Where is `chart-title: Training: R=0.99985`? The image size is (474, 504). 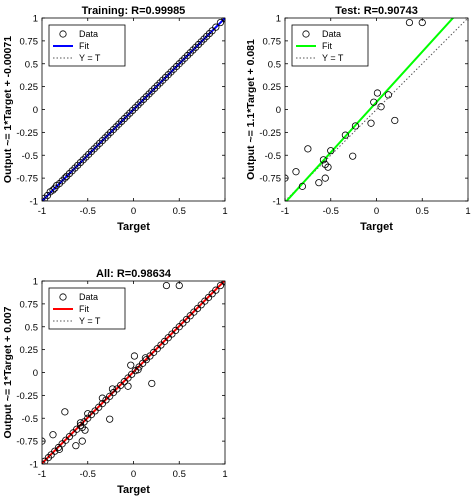
chart-title: Training: R=0.99985 is located at coordinates (134, 11).